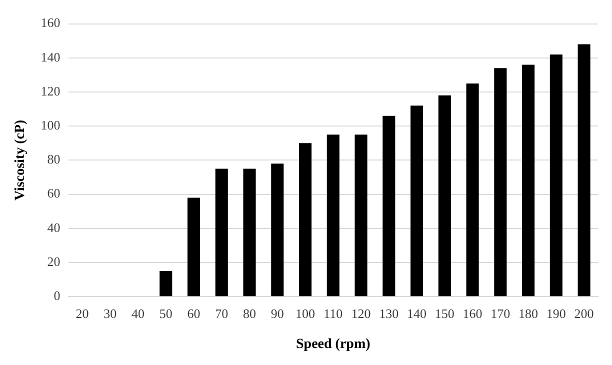 This screenshot has width=612, height=365. I want to click on y-tick-label: 40, so click(53, 227).